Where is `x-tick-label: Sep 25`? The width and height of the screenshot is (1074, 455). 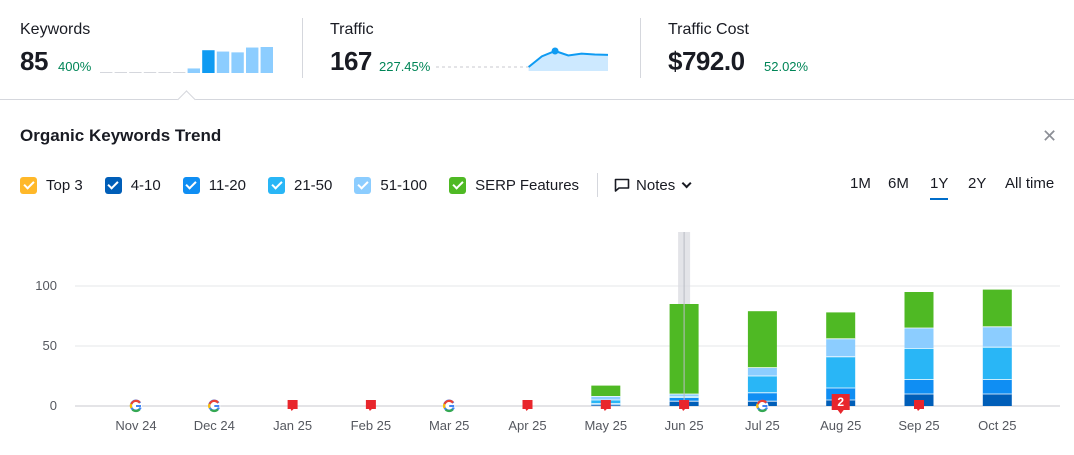
x-tick-label: Sep 25 is located at coordinates (918, 425).